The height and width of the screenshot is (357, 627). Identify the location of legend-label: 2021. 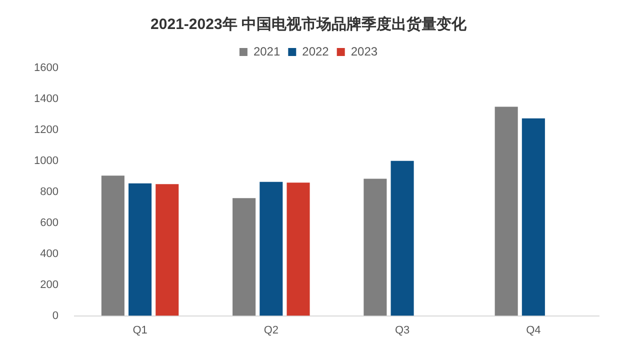
(266, 51).